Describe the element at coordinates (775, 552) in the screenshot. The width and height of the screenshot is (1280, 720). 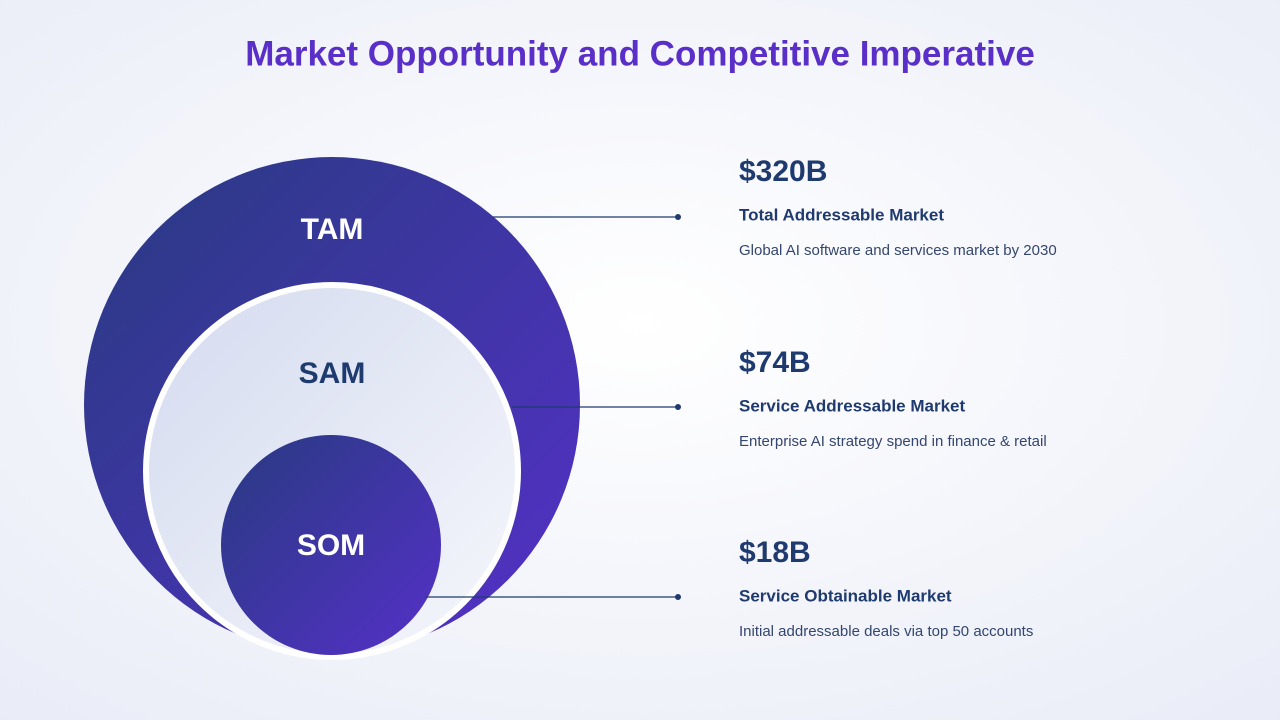
I see `market-value: $18B` at that location.